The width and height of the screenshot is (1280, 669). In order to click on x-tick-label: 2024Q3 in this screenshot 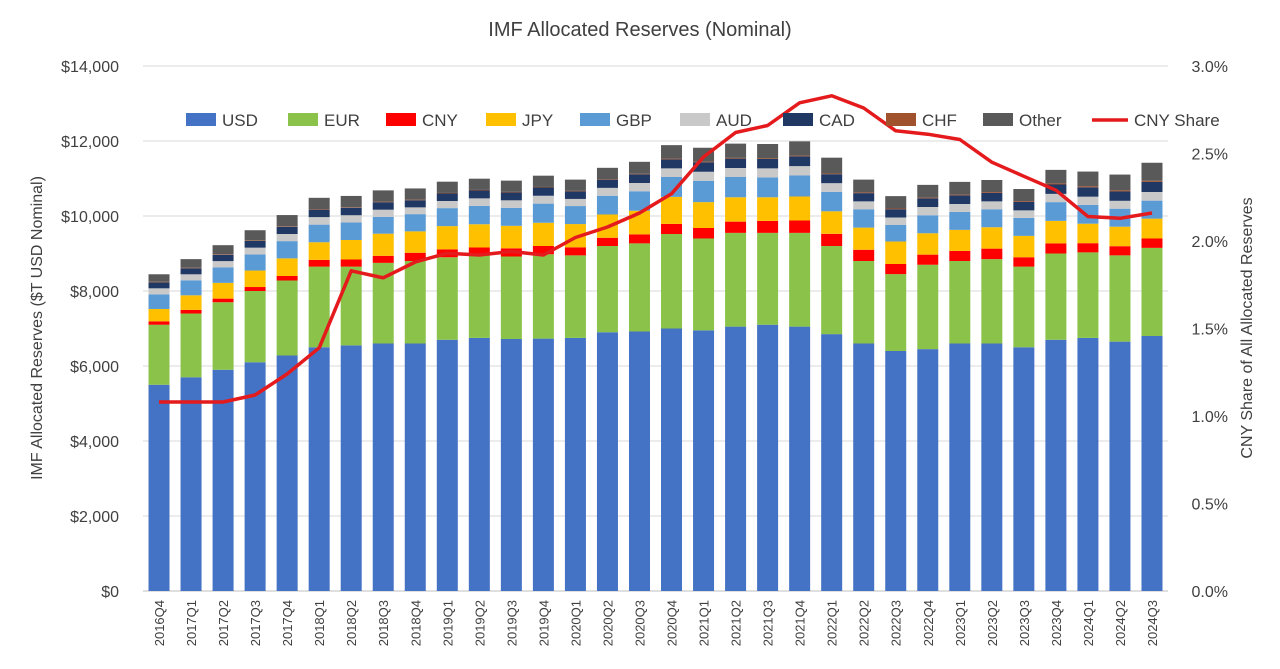, I will do `click(1152, 623)`.